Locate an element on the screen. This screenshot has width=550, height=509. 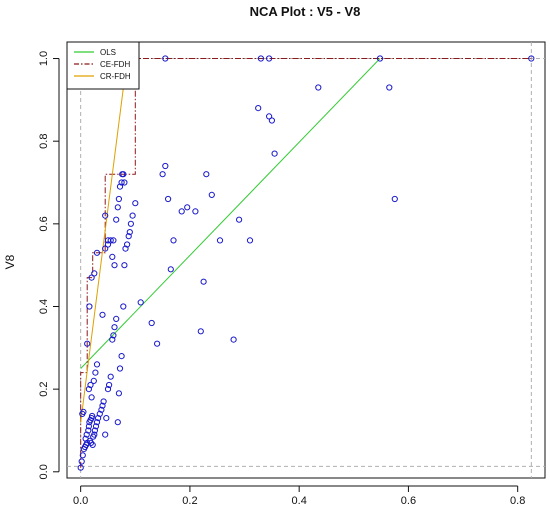
y-tick-label: 1.0 is located at coordinates (44, 58).